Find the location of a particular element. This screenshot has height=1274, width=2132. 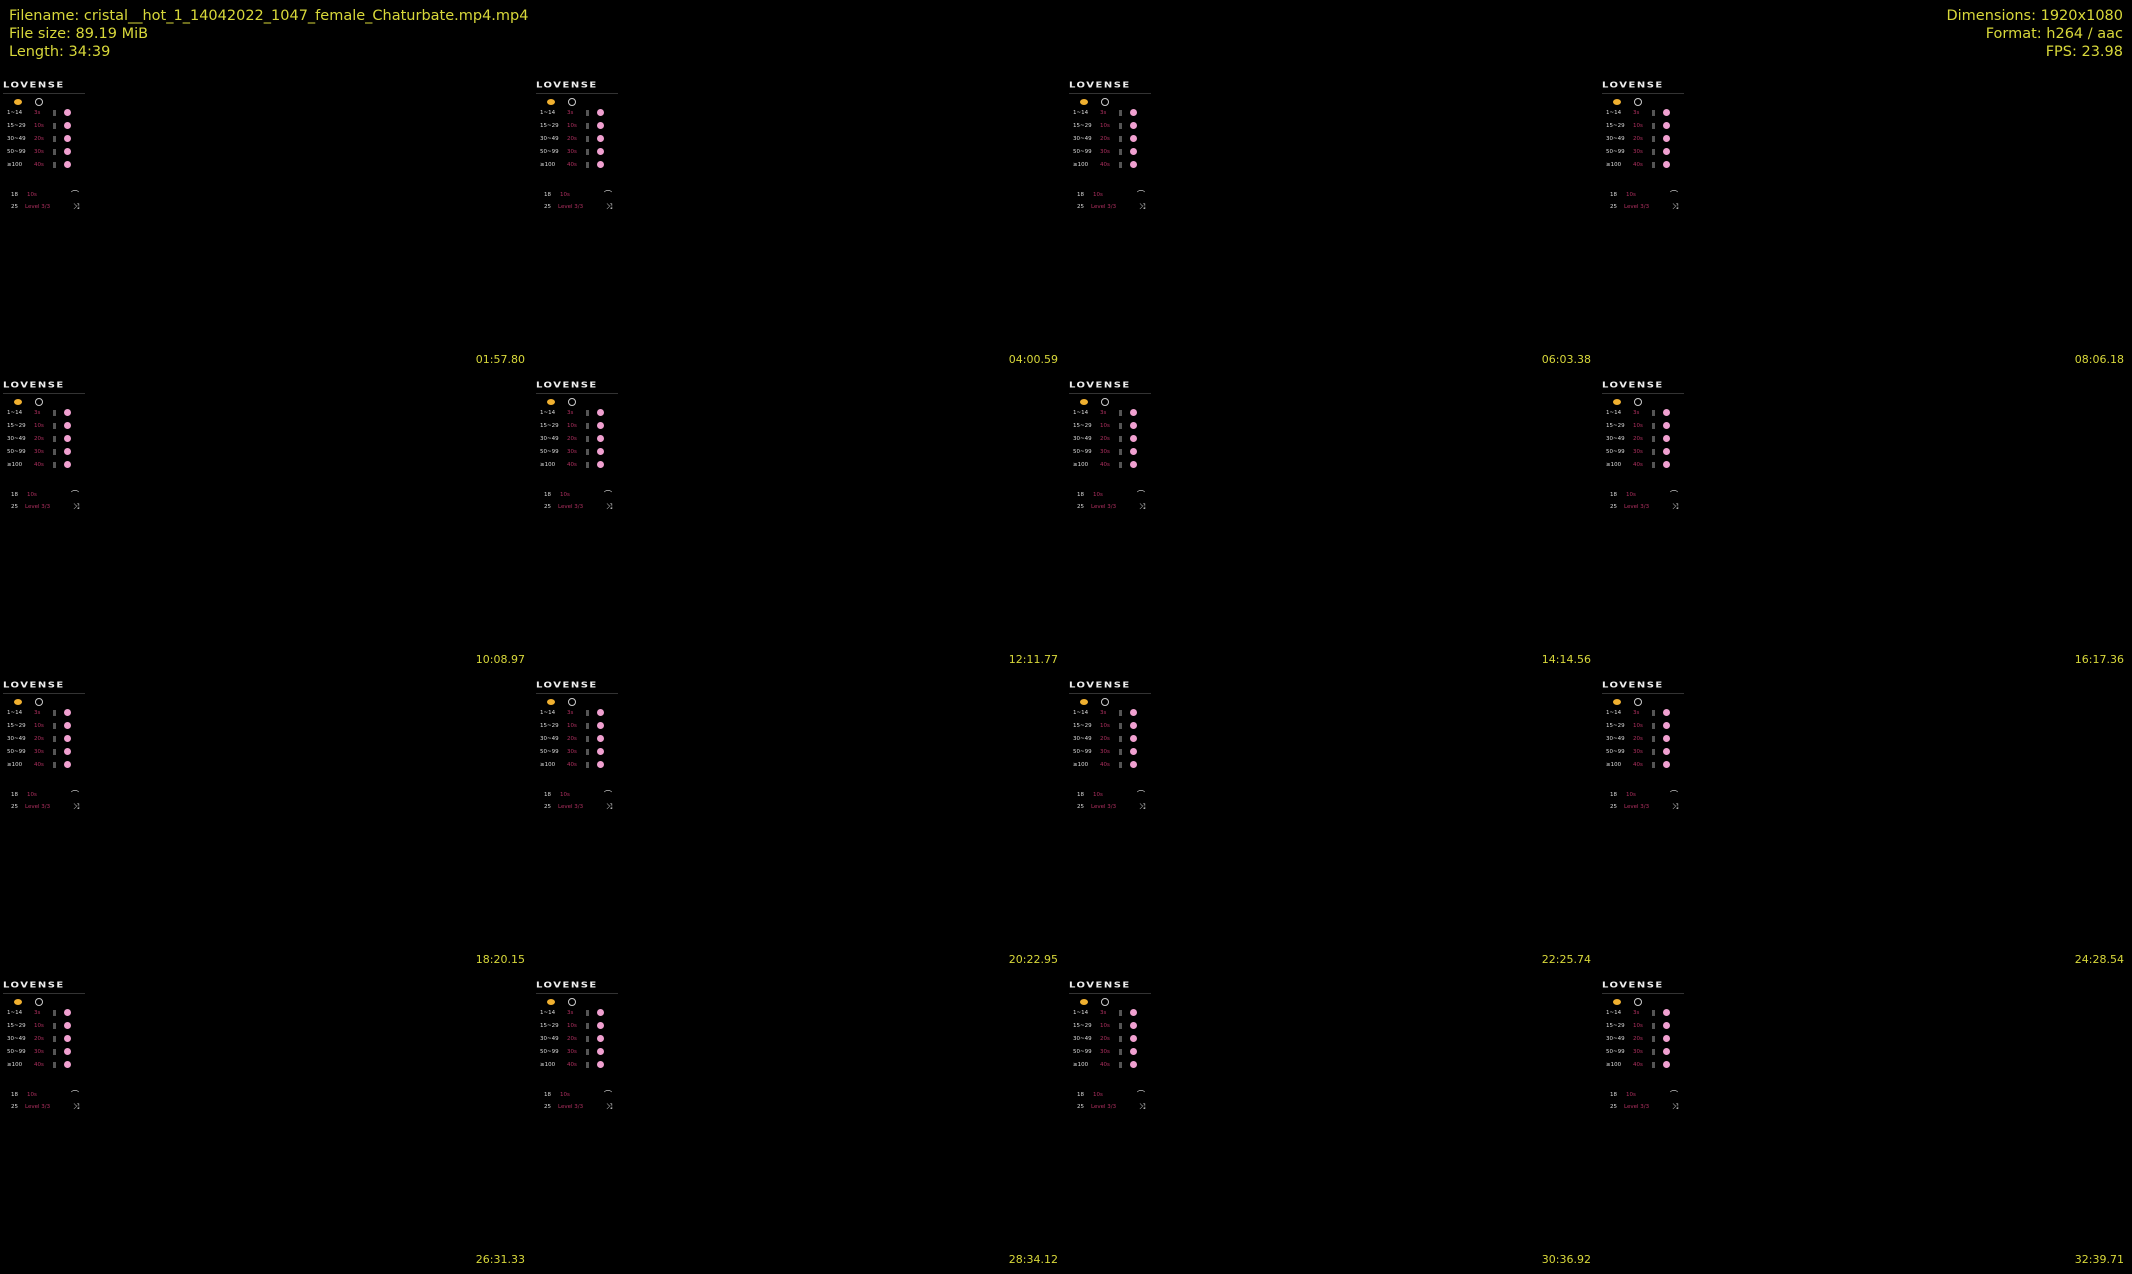

token-range: 30~49 is located at coordinates (16, 439).